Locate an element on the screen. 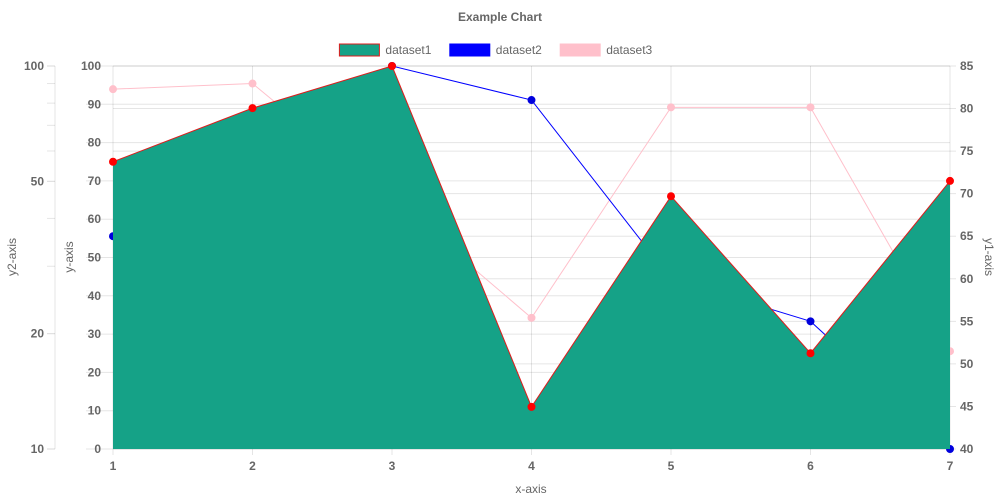  legend: dataset1 dataset2 dataset3 is located at coordinates (495, 50).